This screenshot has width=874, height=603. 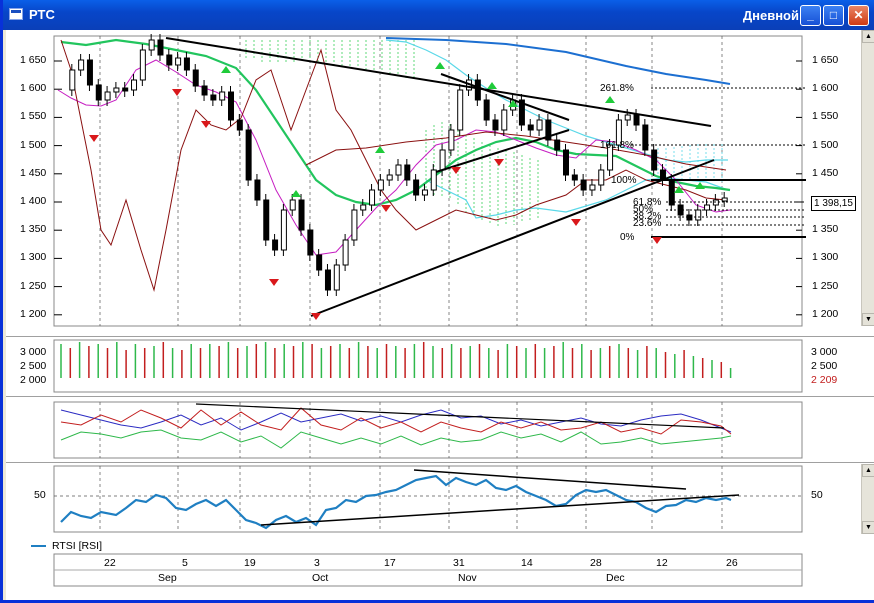 I want to click on price-tick-left: 1 500, so click(x=33, y=144).